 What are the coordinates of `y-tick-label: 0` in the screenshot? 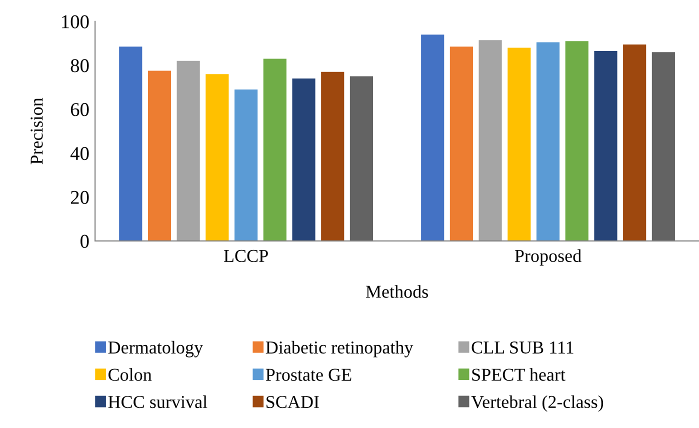 It's located at (84, 241).